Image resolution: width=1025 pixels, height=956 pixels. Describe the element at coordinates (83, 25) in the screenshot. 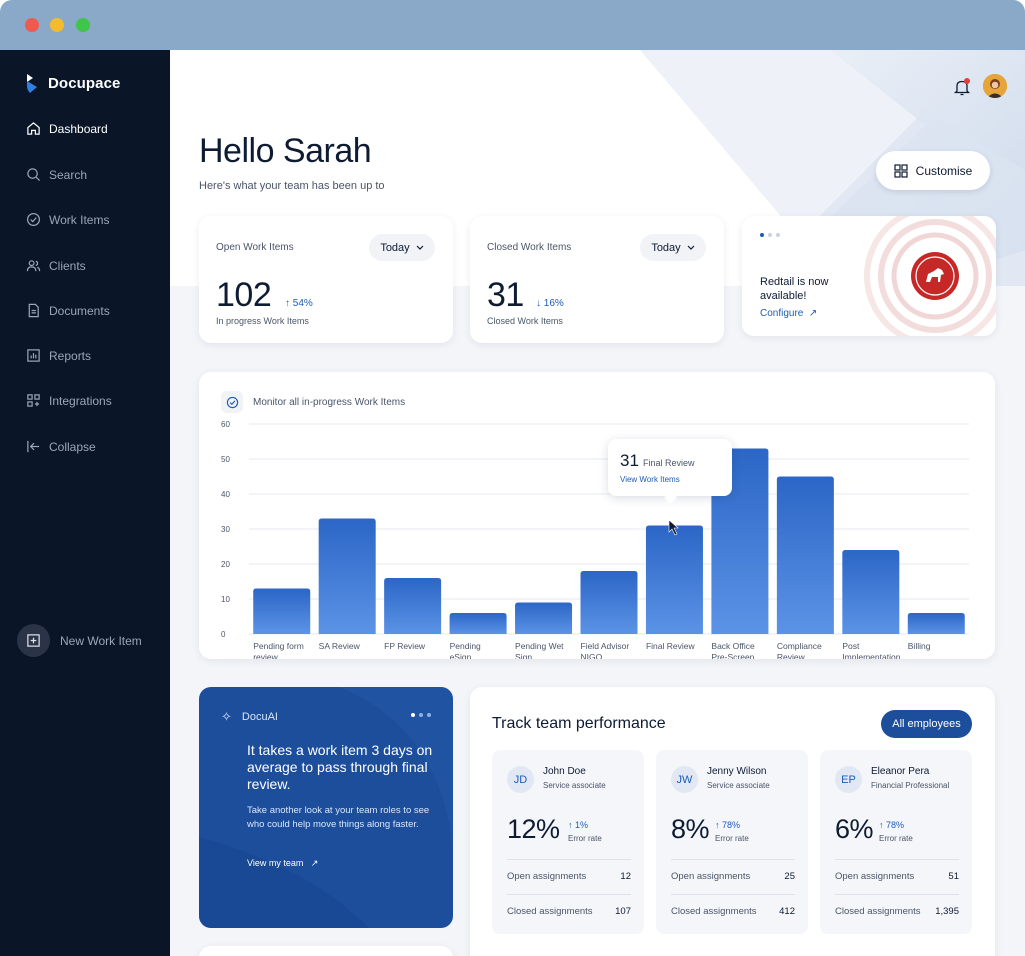

I see `window-maximize-button` at that location.